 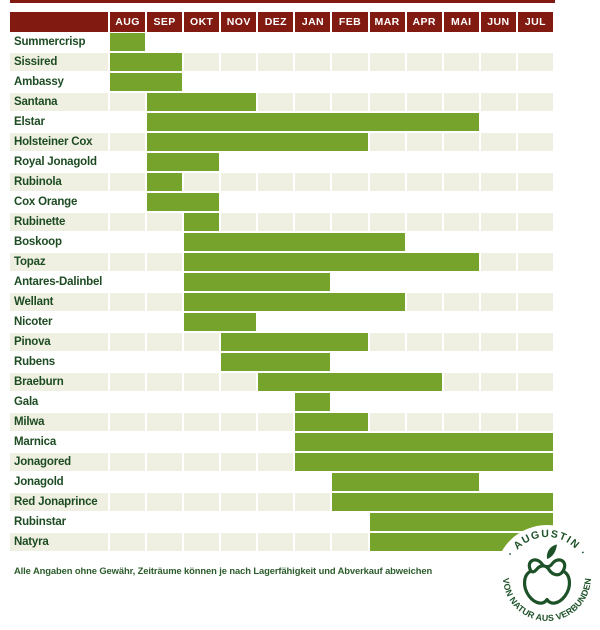 I want to click on table-row: Nicoter, so click(x=282, y=322).